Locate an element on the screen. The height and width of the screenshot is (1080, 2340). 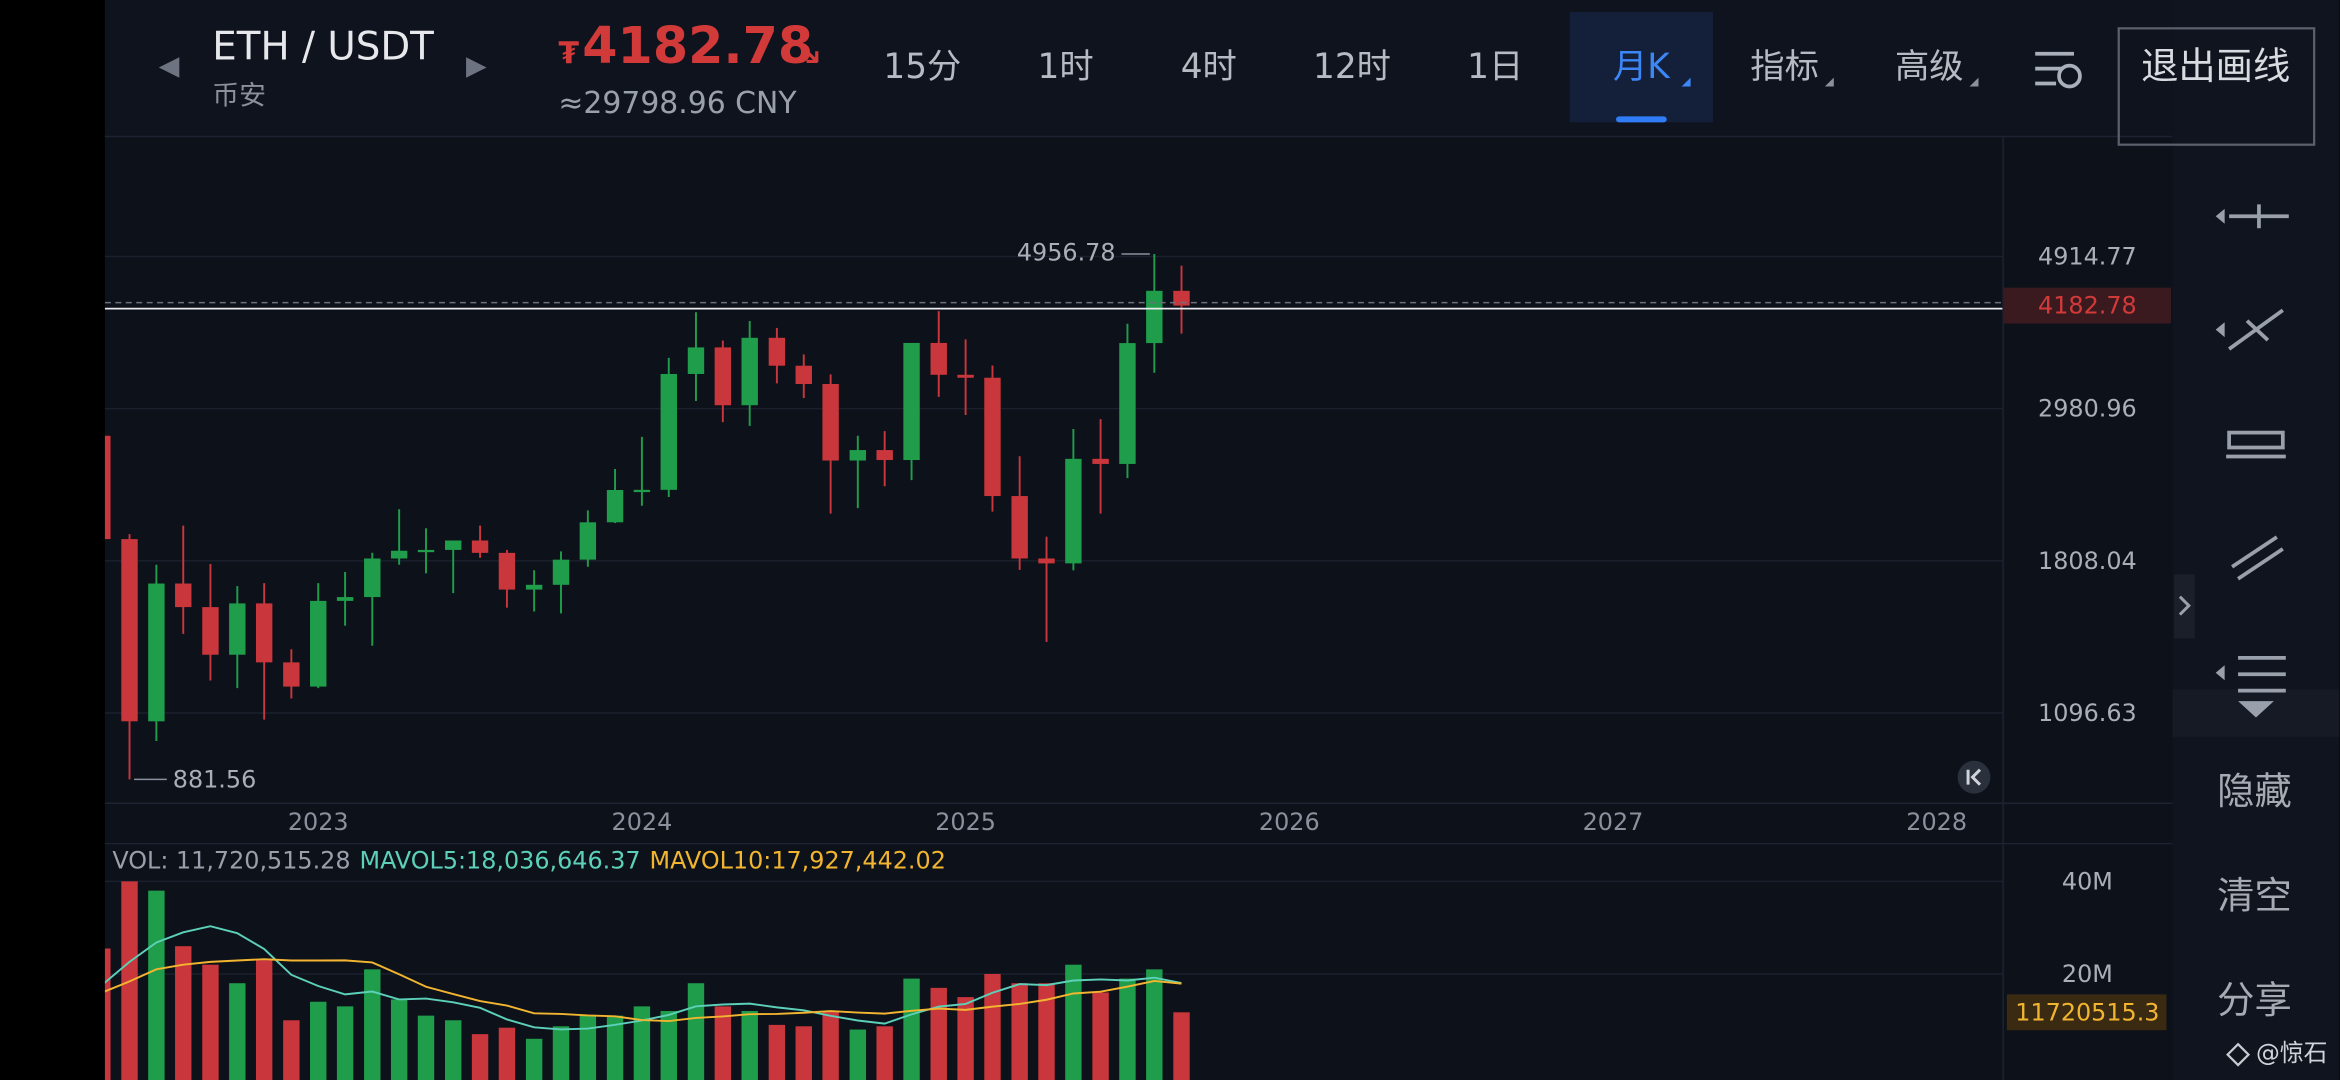
tab: 指标 is located at coordinates (1784, 67).